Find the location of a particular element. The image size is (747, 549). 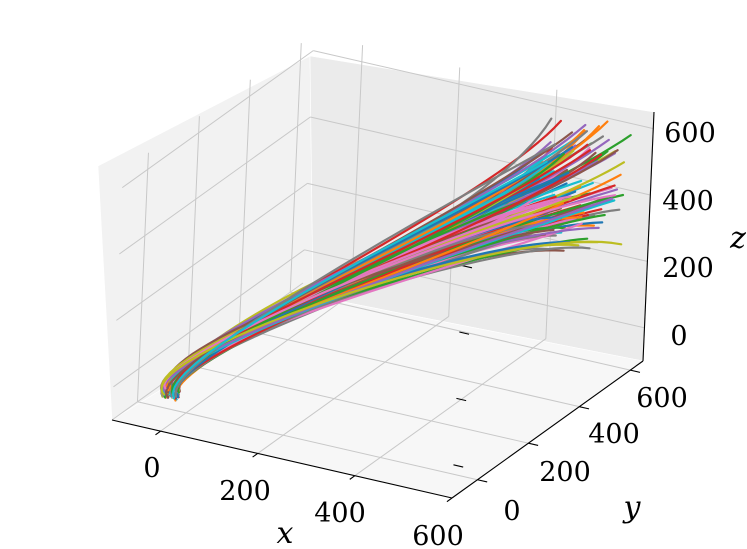

z-axis-label: z is located at coordinates (737, 238).